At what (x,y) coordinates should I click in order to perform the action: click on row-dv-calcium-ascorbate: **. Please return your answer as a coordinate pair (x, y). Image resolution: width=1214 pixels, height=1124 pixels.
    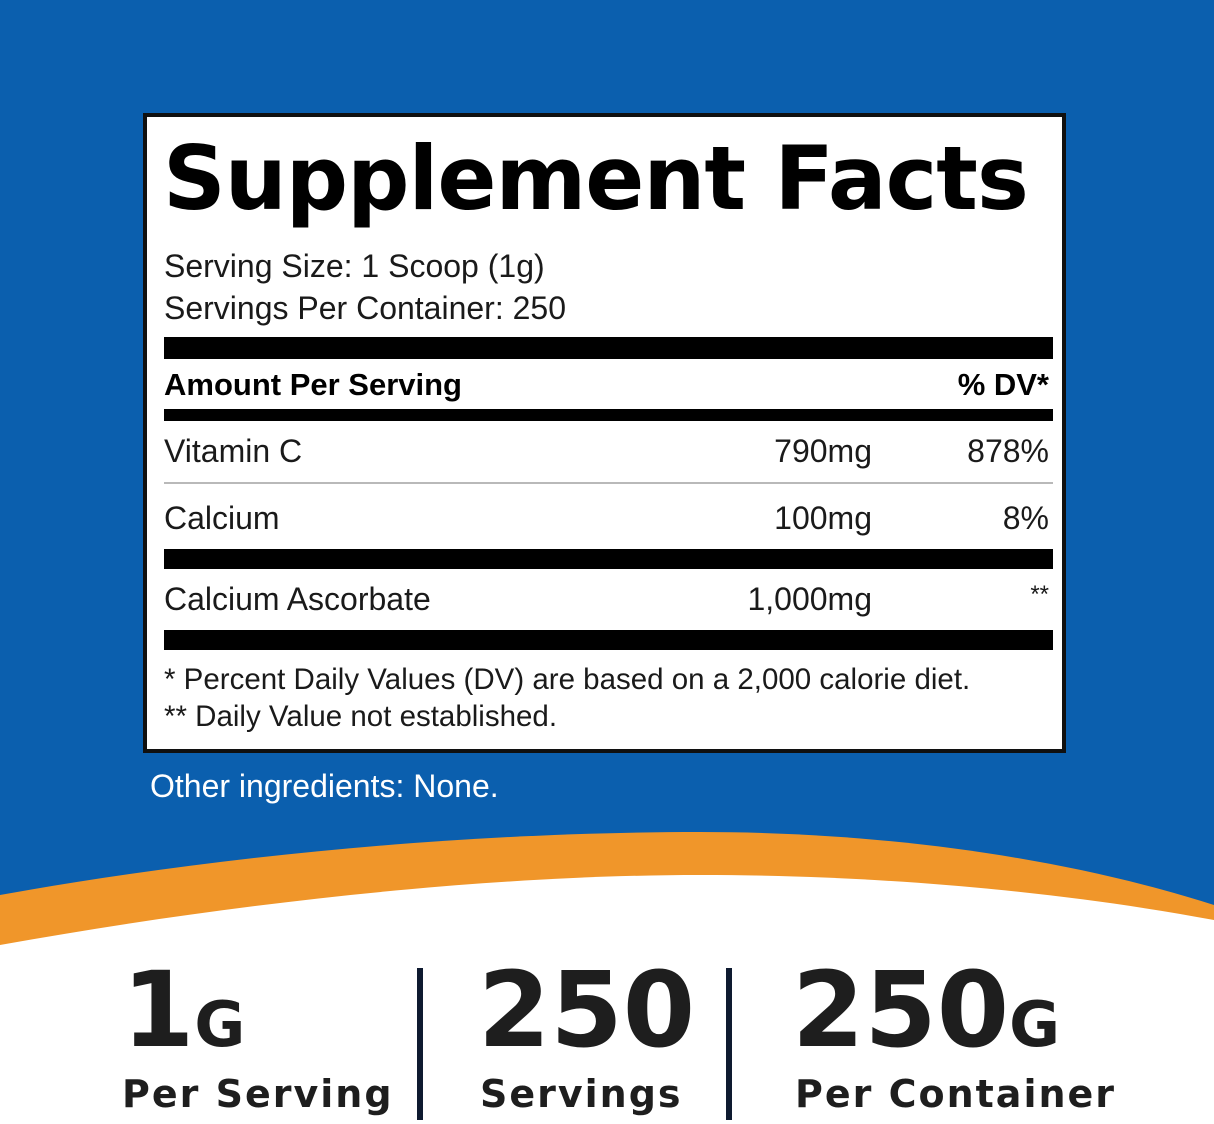
    Looking at the image, I should click on (1039, 594).